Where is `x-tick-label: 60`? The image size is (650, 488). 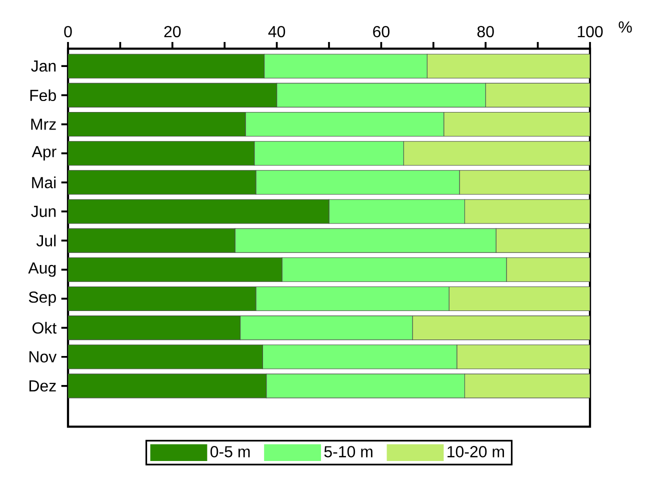 x-tick-label: 60 is located at coordinates (381, 32).